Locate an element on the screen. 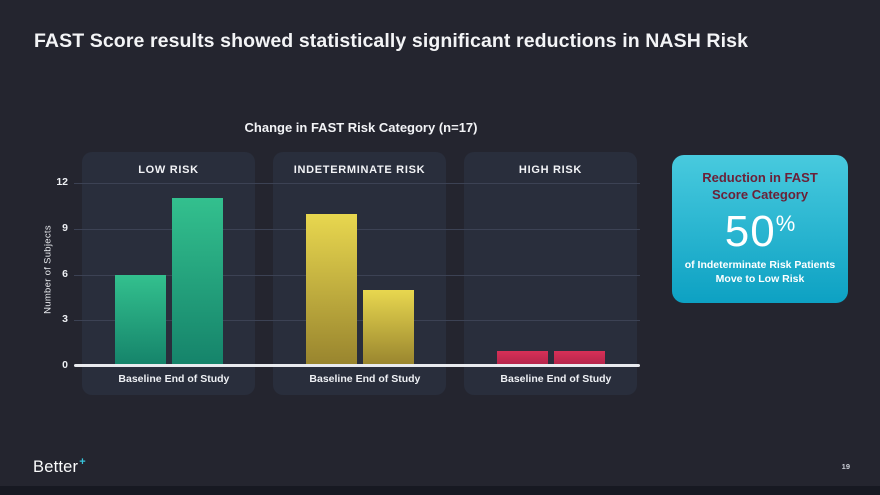  y-axis-tick-label: 0 is located at coordinates (65, 365).